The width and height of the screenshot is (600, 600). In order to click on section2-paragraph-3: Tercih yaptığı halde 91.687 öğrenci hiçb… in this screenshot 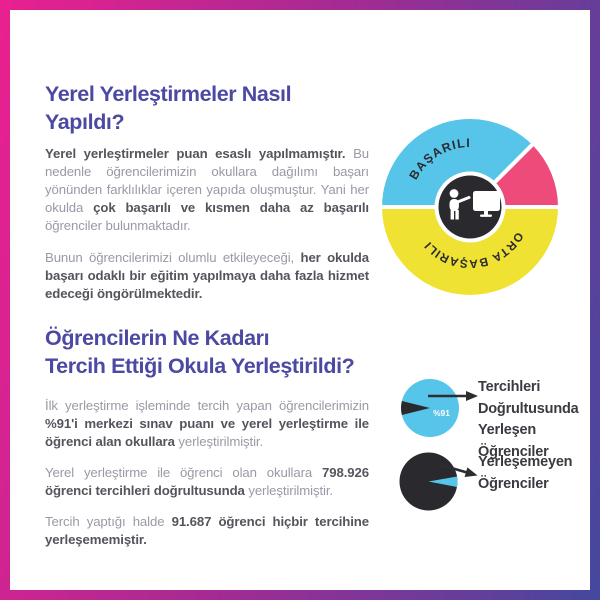, I will do `click(207, 531)`.